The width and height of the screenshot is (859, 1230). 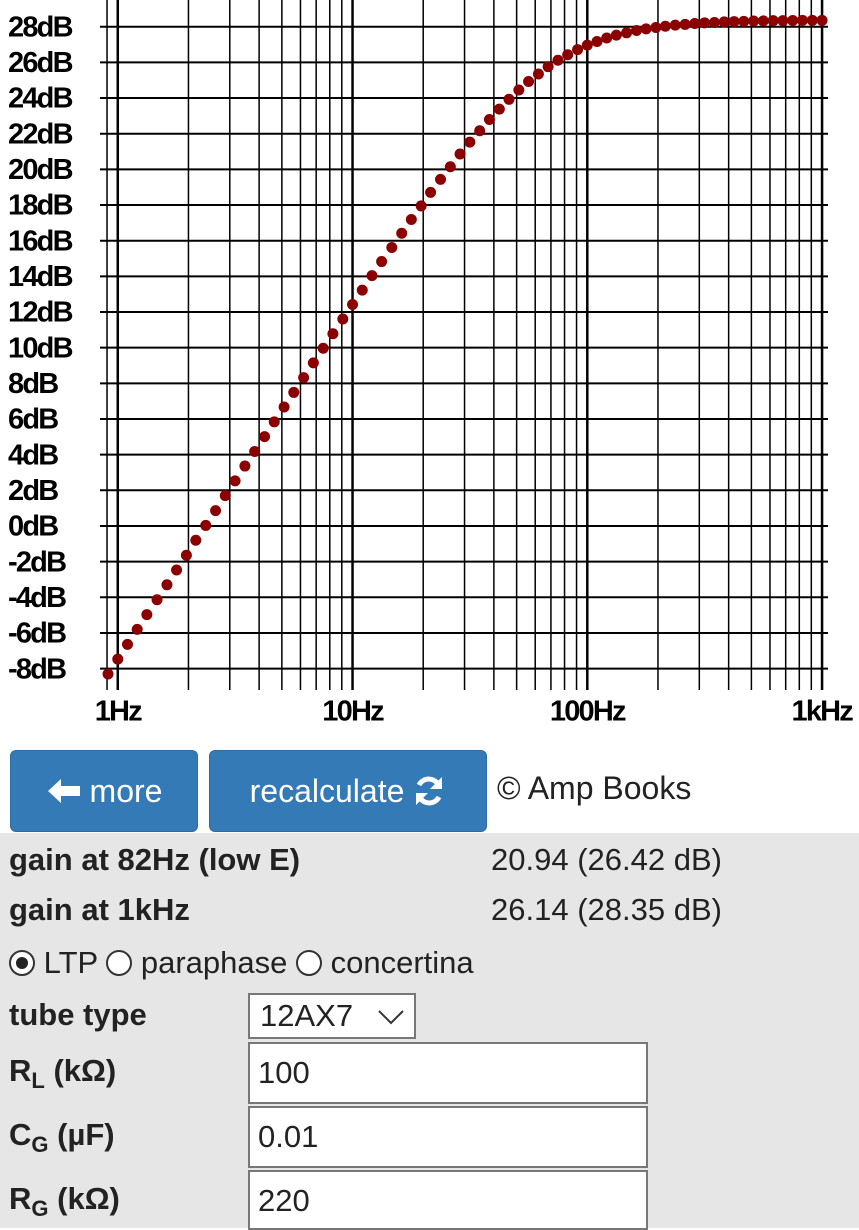 What do you see at coordinates (307, 1015) in the screenshot?
I see `select-value: 12AX7` at bounding box center [307, 1015].